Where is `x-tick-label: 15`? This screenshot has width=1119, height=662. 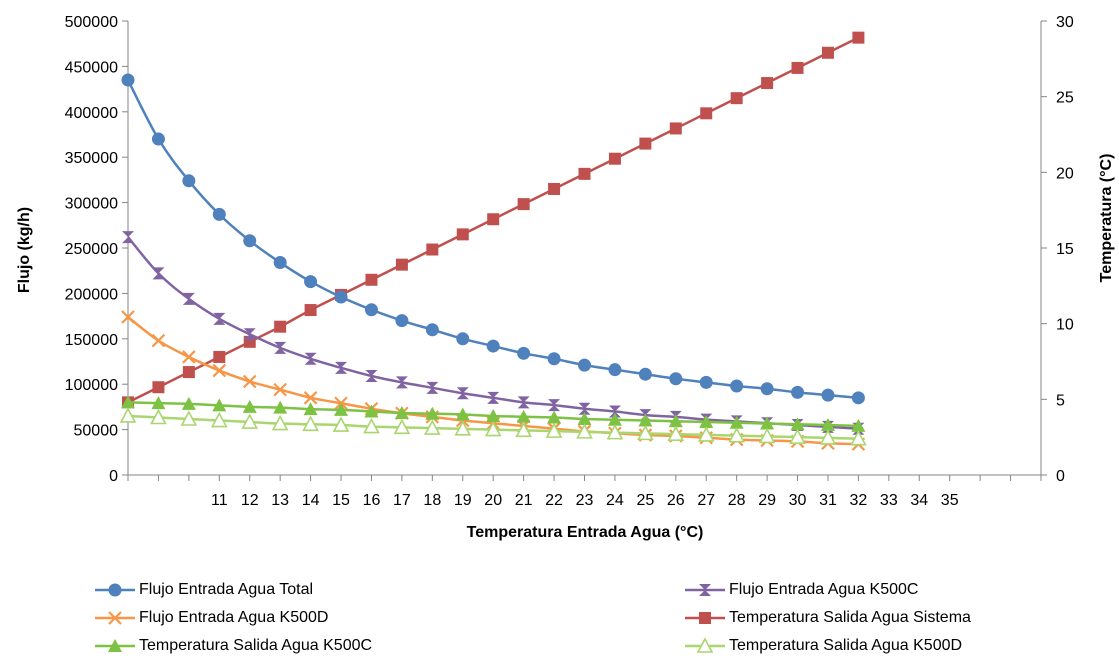
x-tick-label: 15 is located at coordinates (341, 500).